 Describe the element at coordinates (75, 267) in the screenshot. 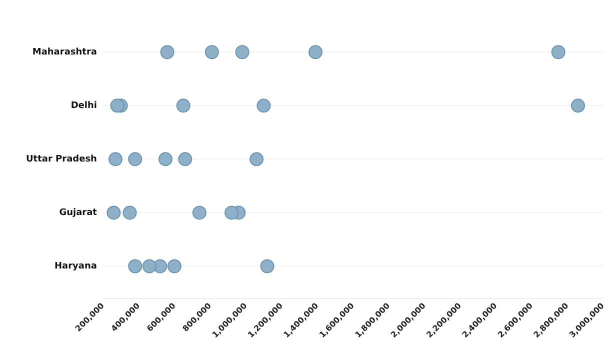

I see `y-tick-label: Haryana` at that location.